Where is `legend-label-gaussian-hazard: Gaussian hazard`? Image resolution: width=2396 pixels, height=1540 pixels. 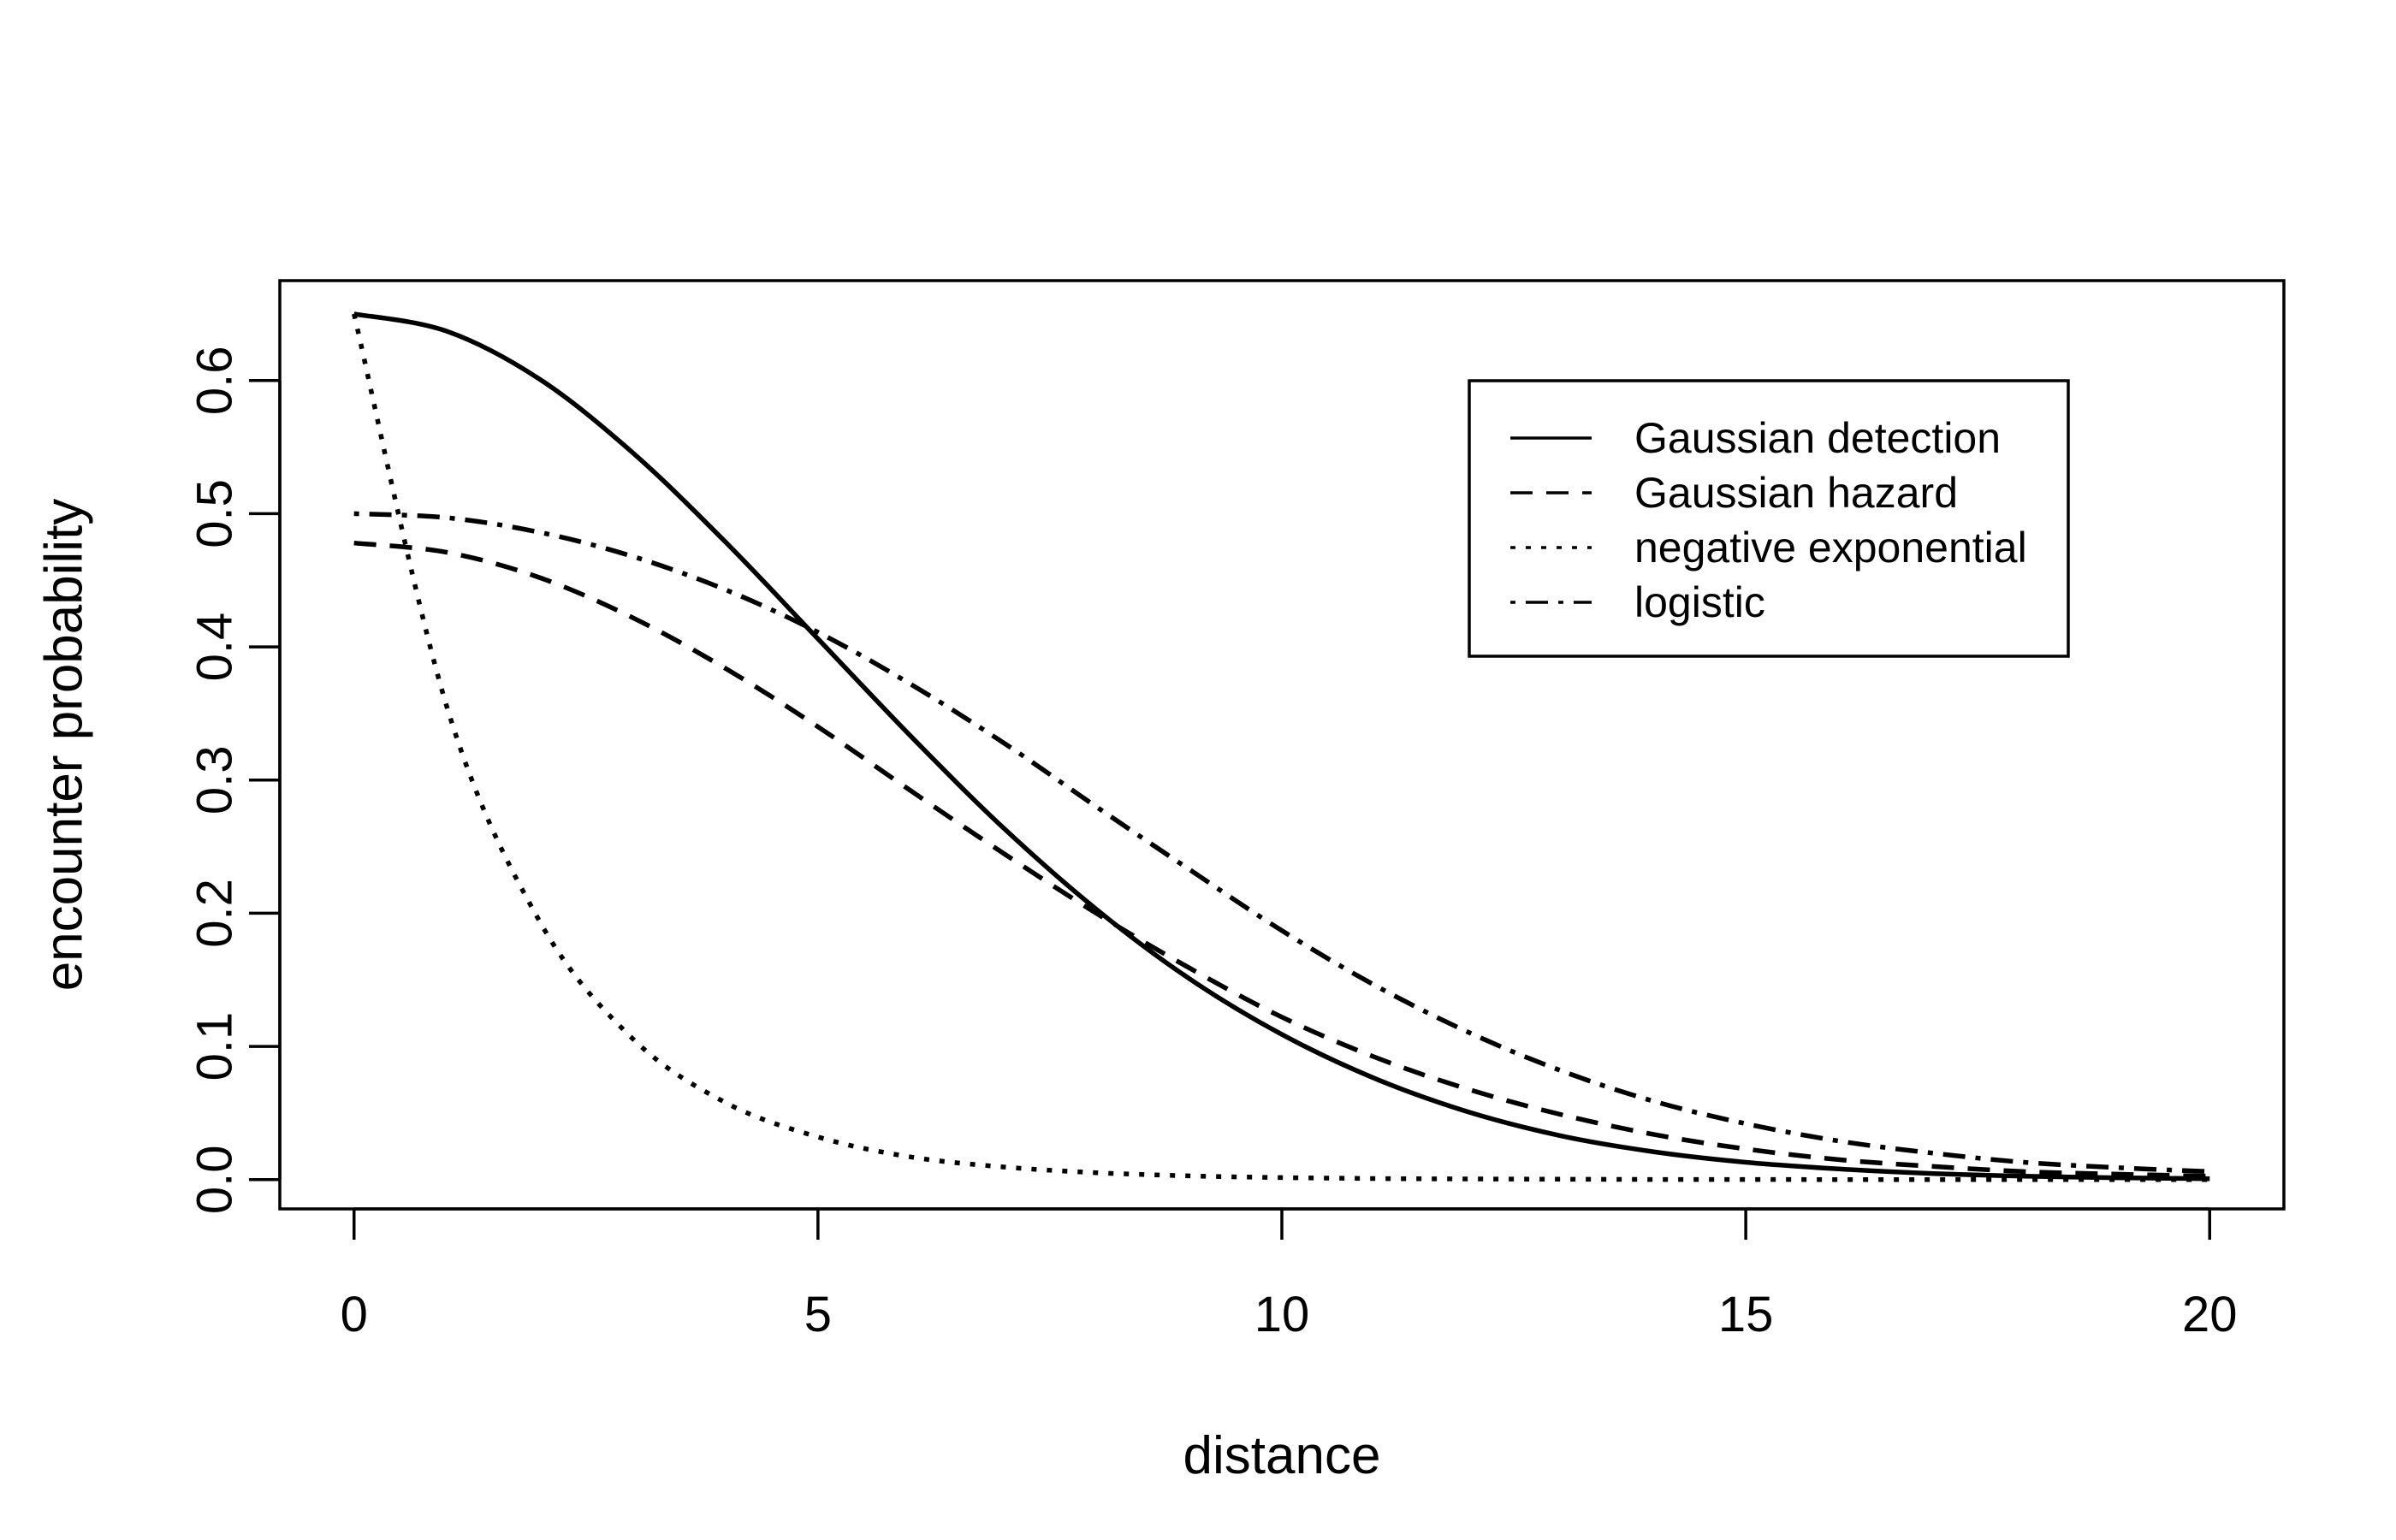 legend-label-gaussian-hazard: Gaussian hazard is located at coordinates (1796, 493).